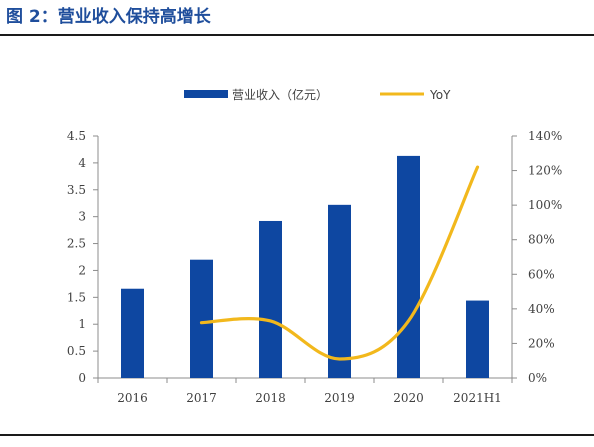 The image size is (594, 447). What do you see at coordinates (545, 171) in the screenshot?
I see `y-right-tick-label: 120%` at bounding box center [545, 171].